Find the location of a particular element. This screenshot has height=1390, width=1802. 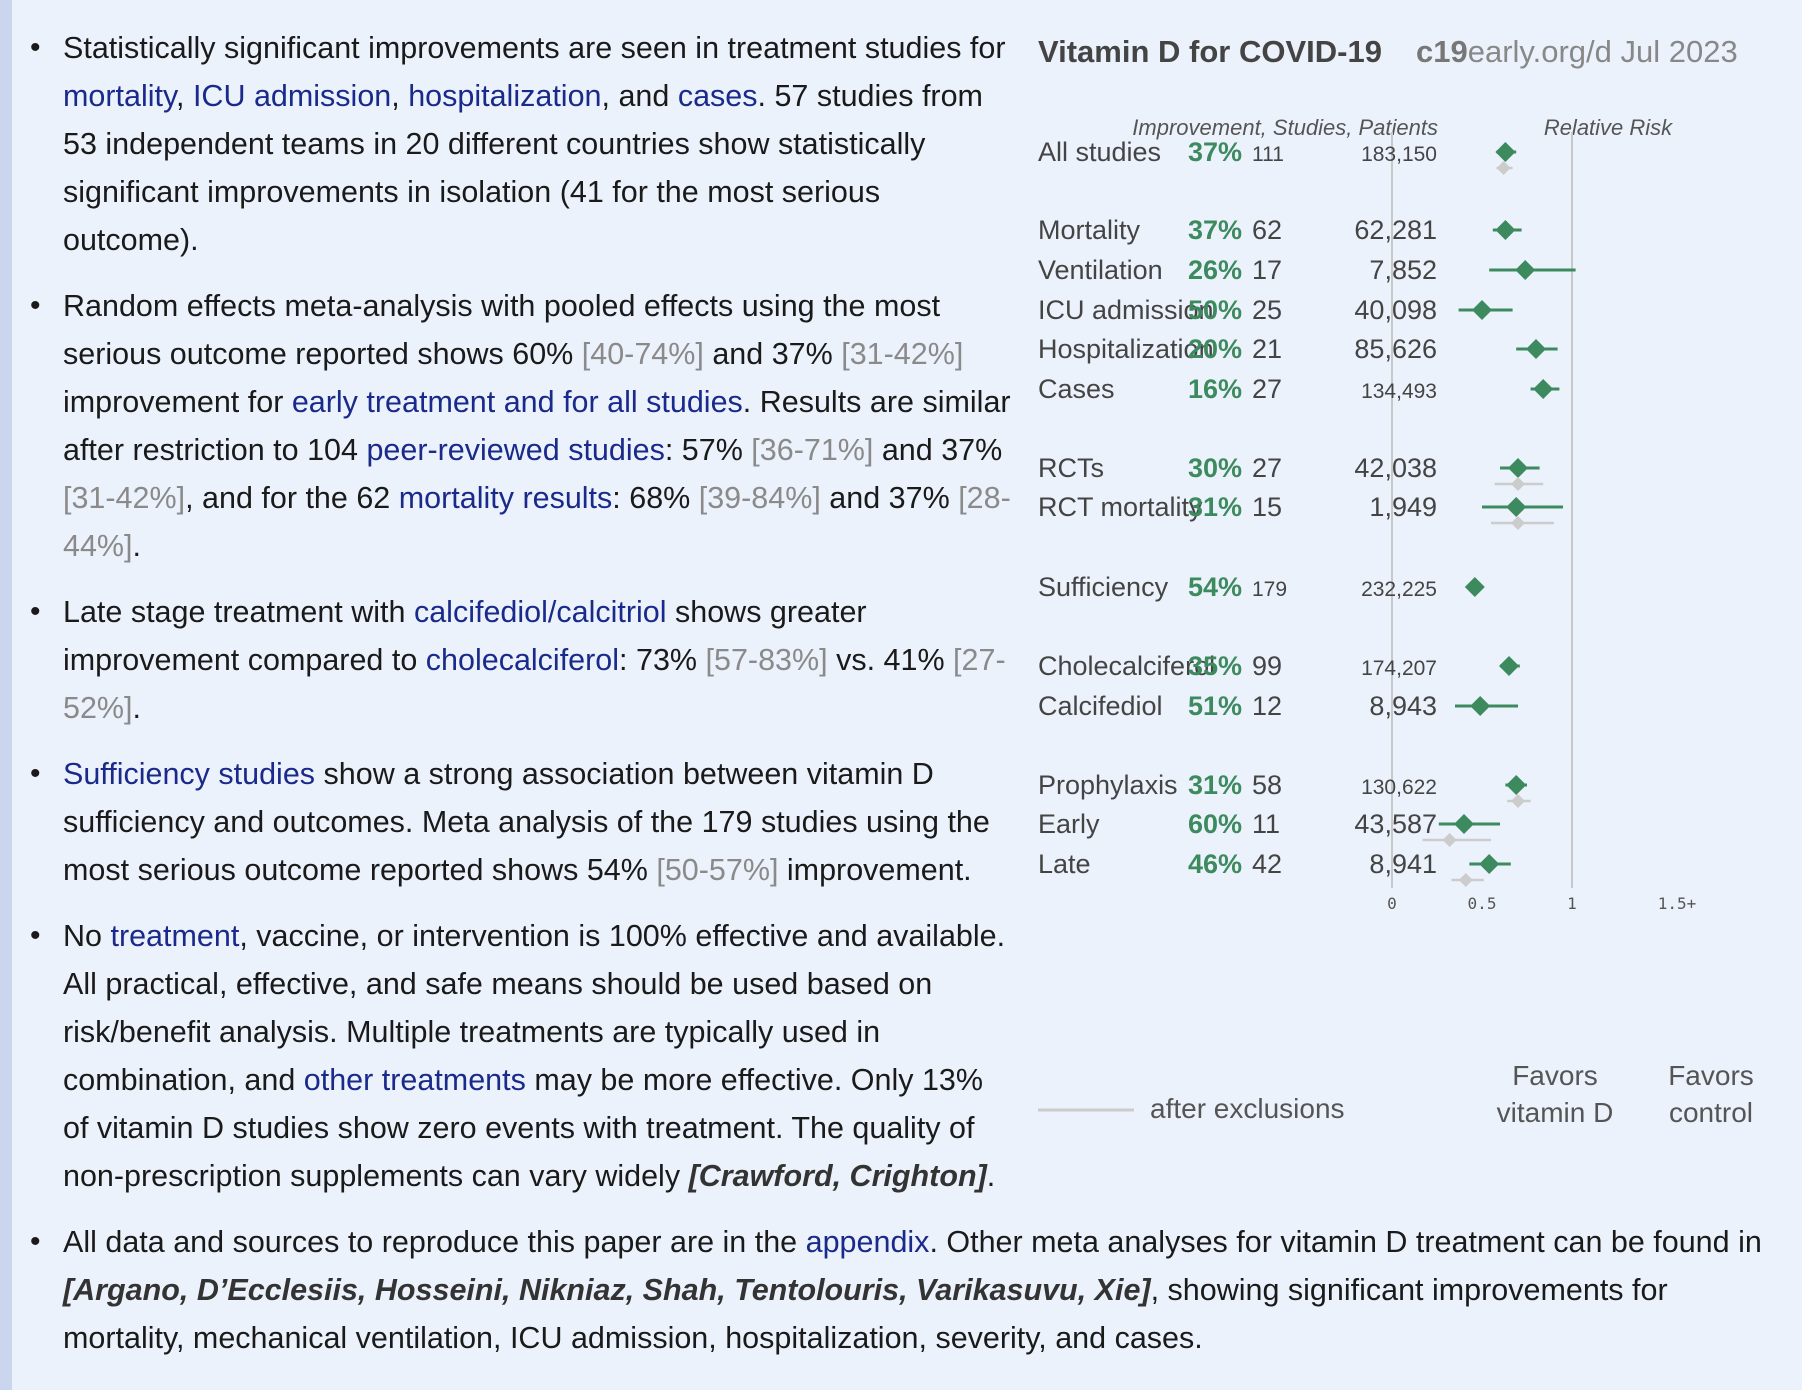

row-studies: 58 is located at coordinates (1267, 785).